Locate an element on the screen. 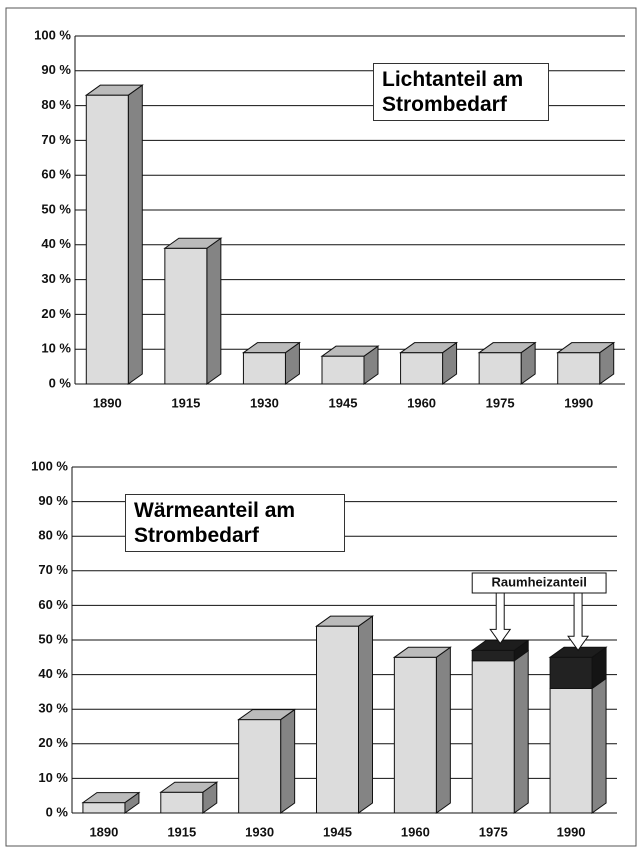 The image size is (642, 852). chart-title: Wärmeanteil am Strombedarf is located at coordinates (235, 523).